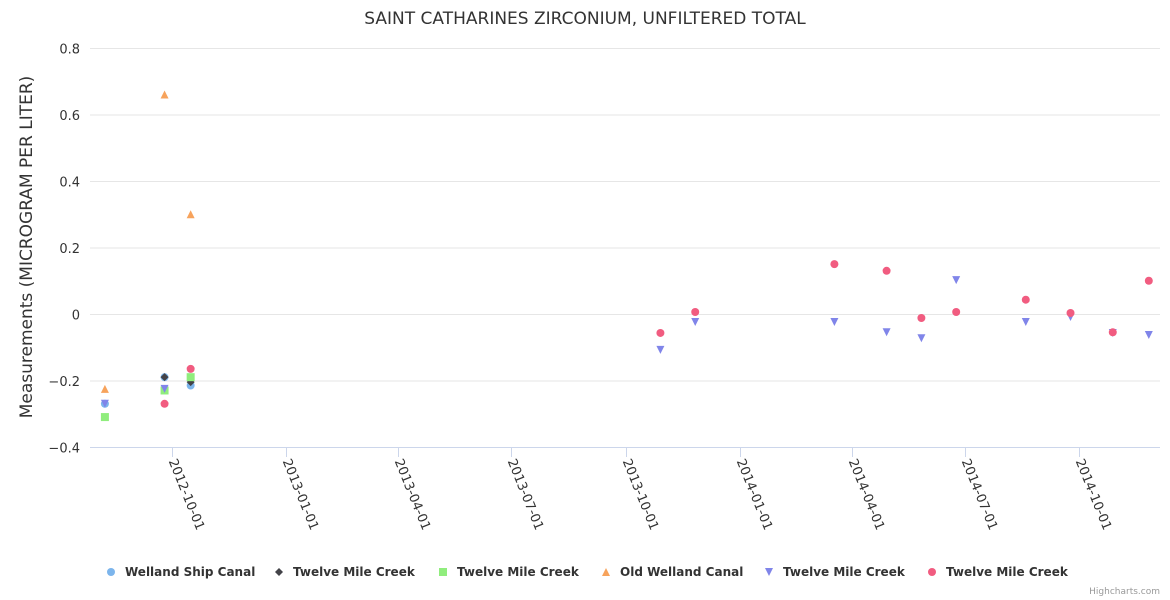 The width and height of the screenshot is (1170, 600). I want to click on legend-label: Old Welland Canal, so click(681, 572).